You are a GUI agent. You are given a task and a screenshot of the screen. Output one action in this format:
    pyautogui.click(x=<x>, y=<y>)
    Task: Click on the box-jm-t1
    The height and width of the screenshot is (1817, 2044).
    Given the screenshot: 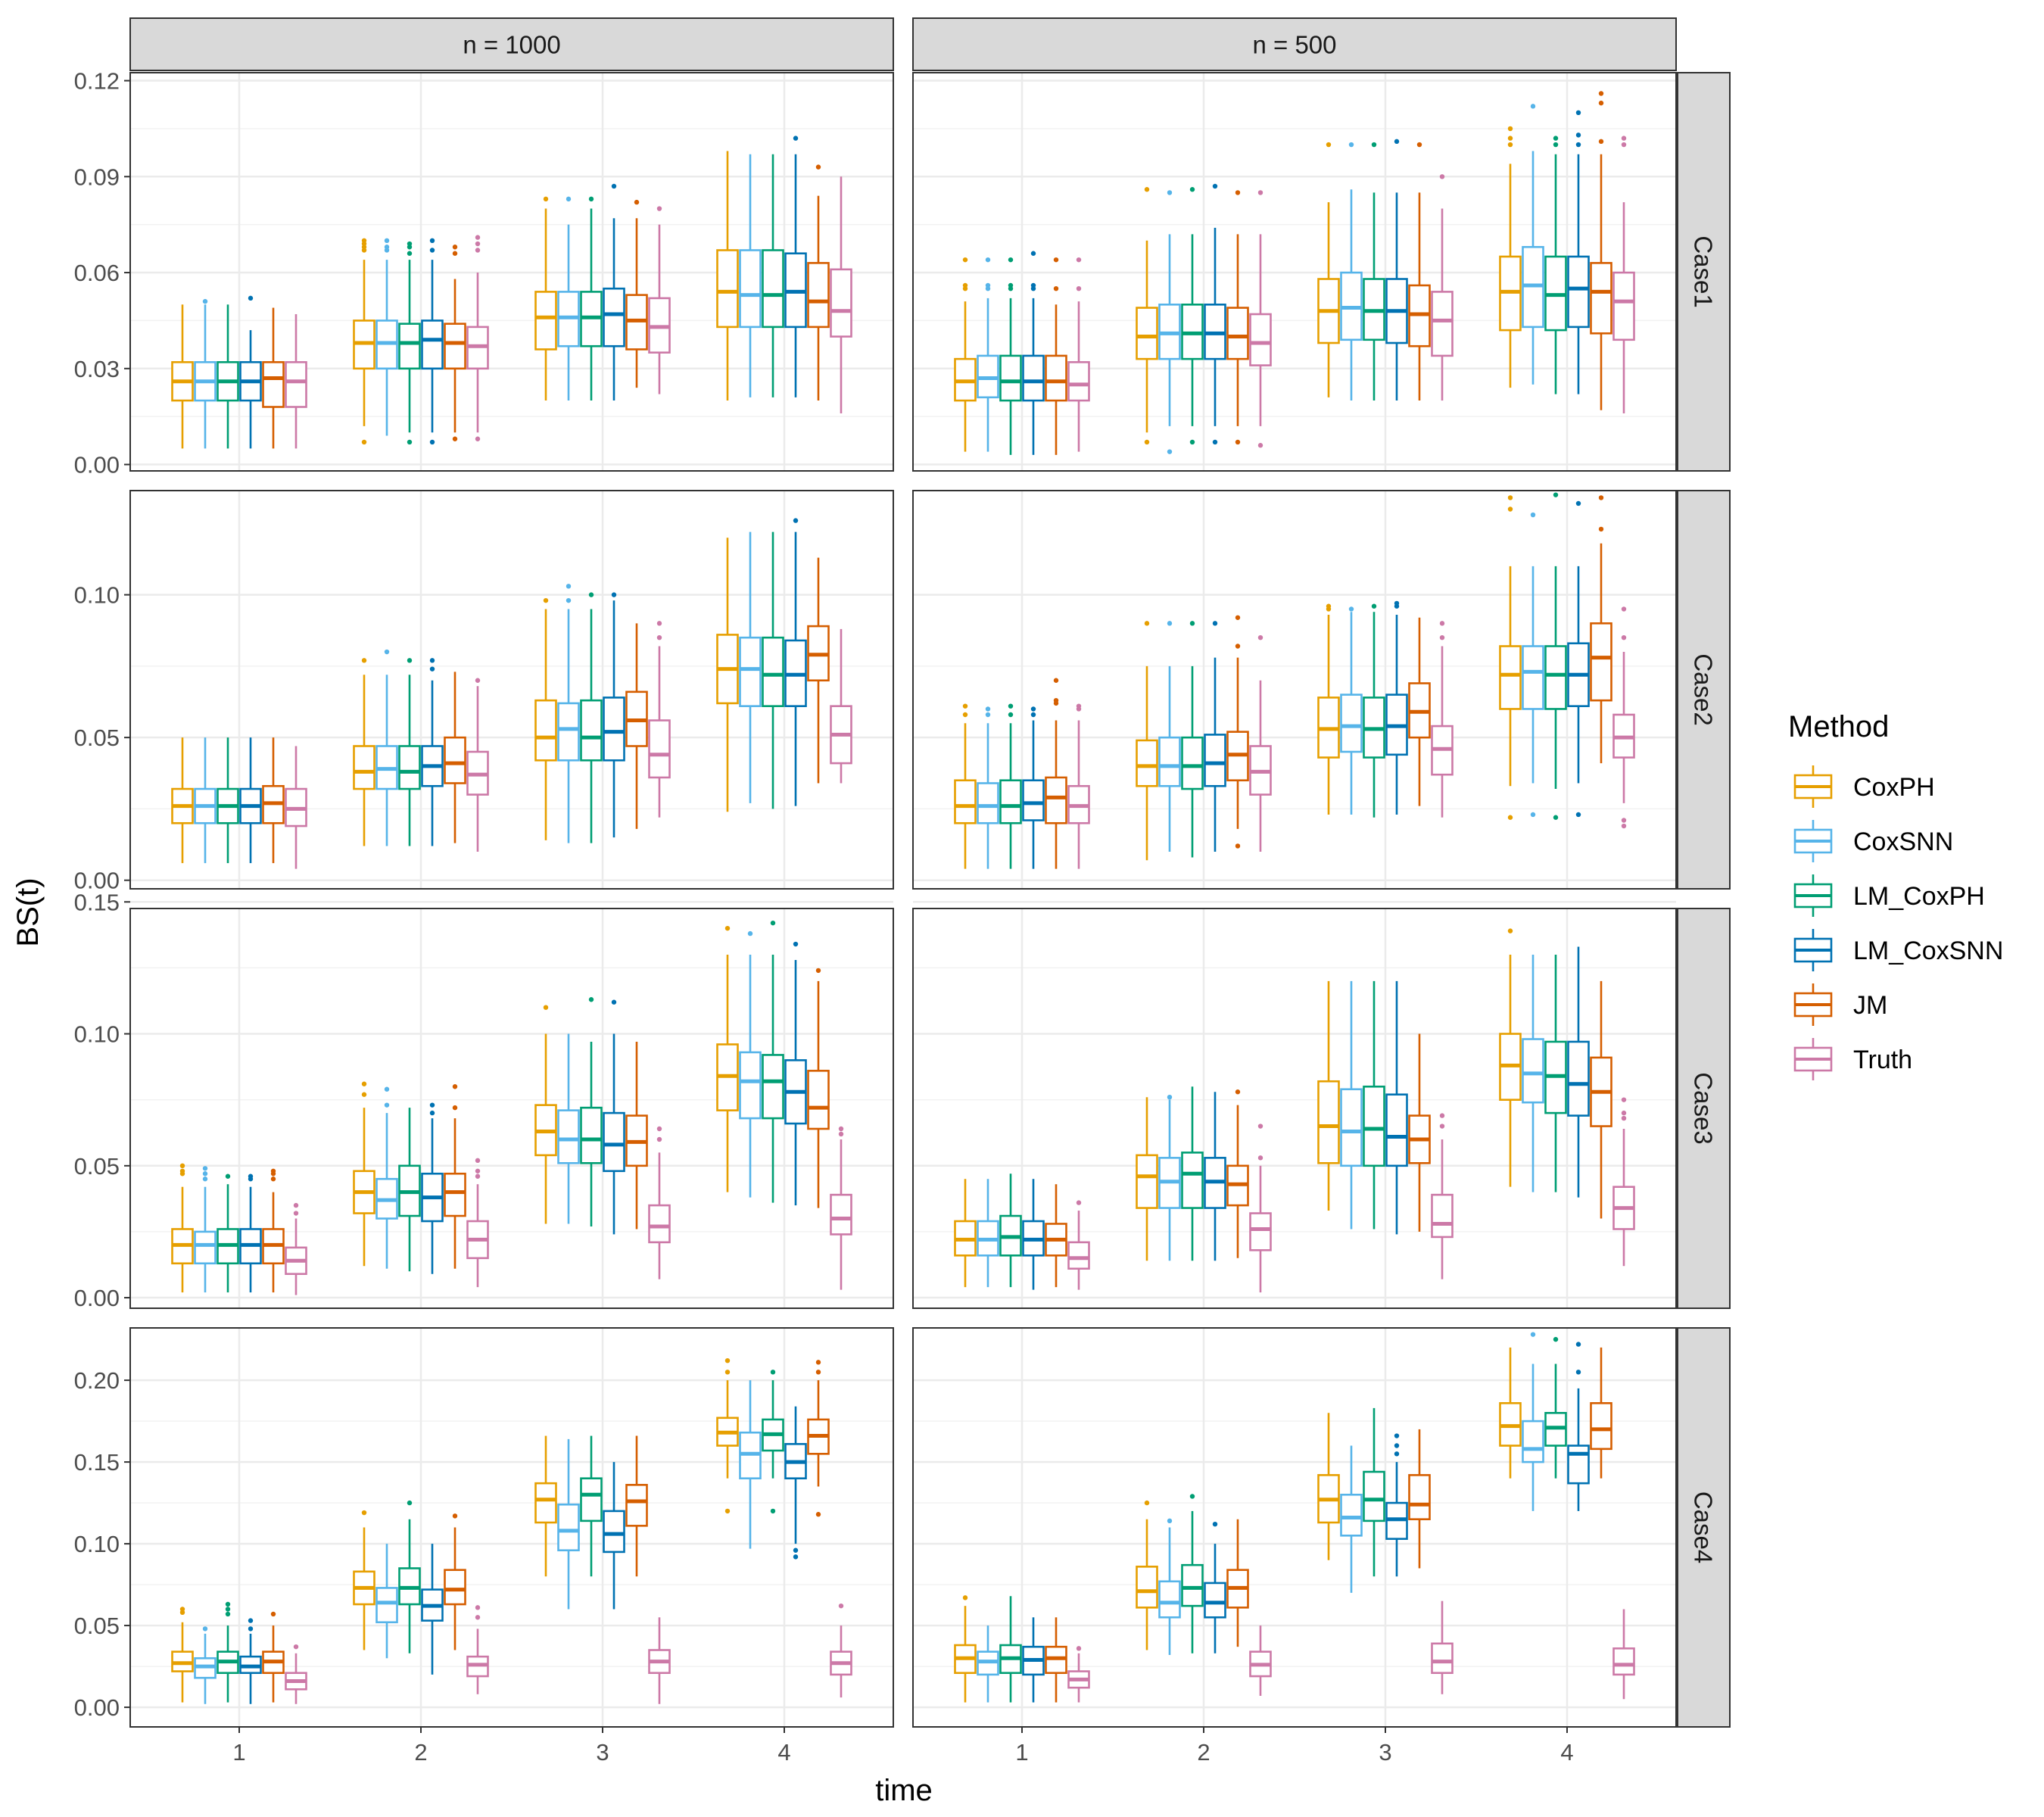 What is the action you would take?
    pyautogui.click(x=1056, y=773)
    